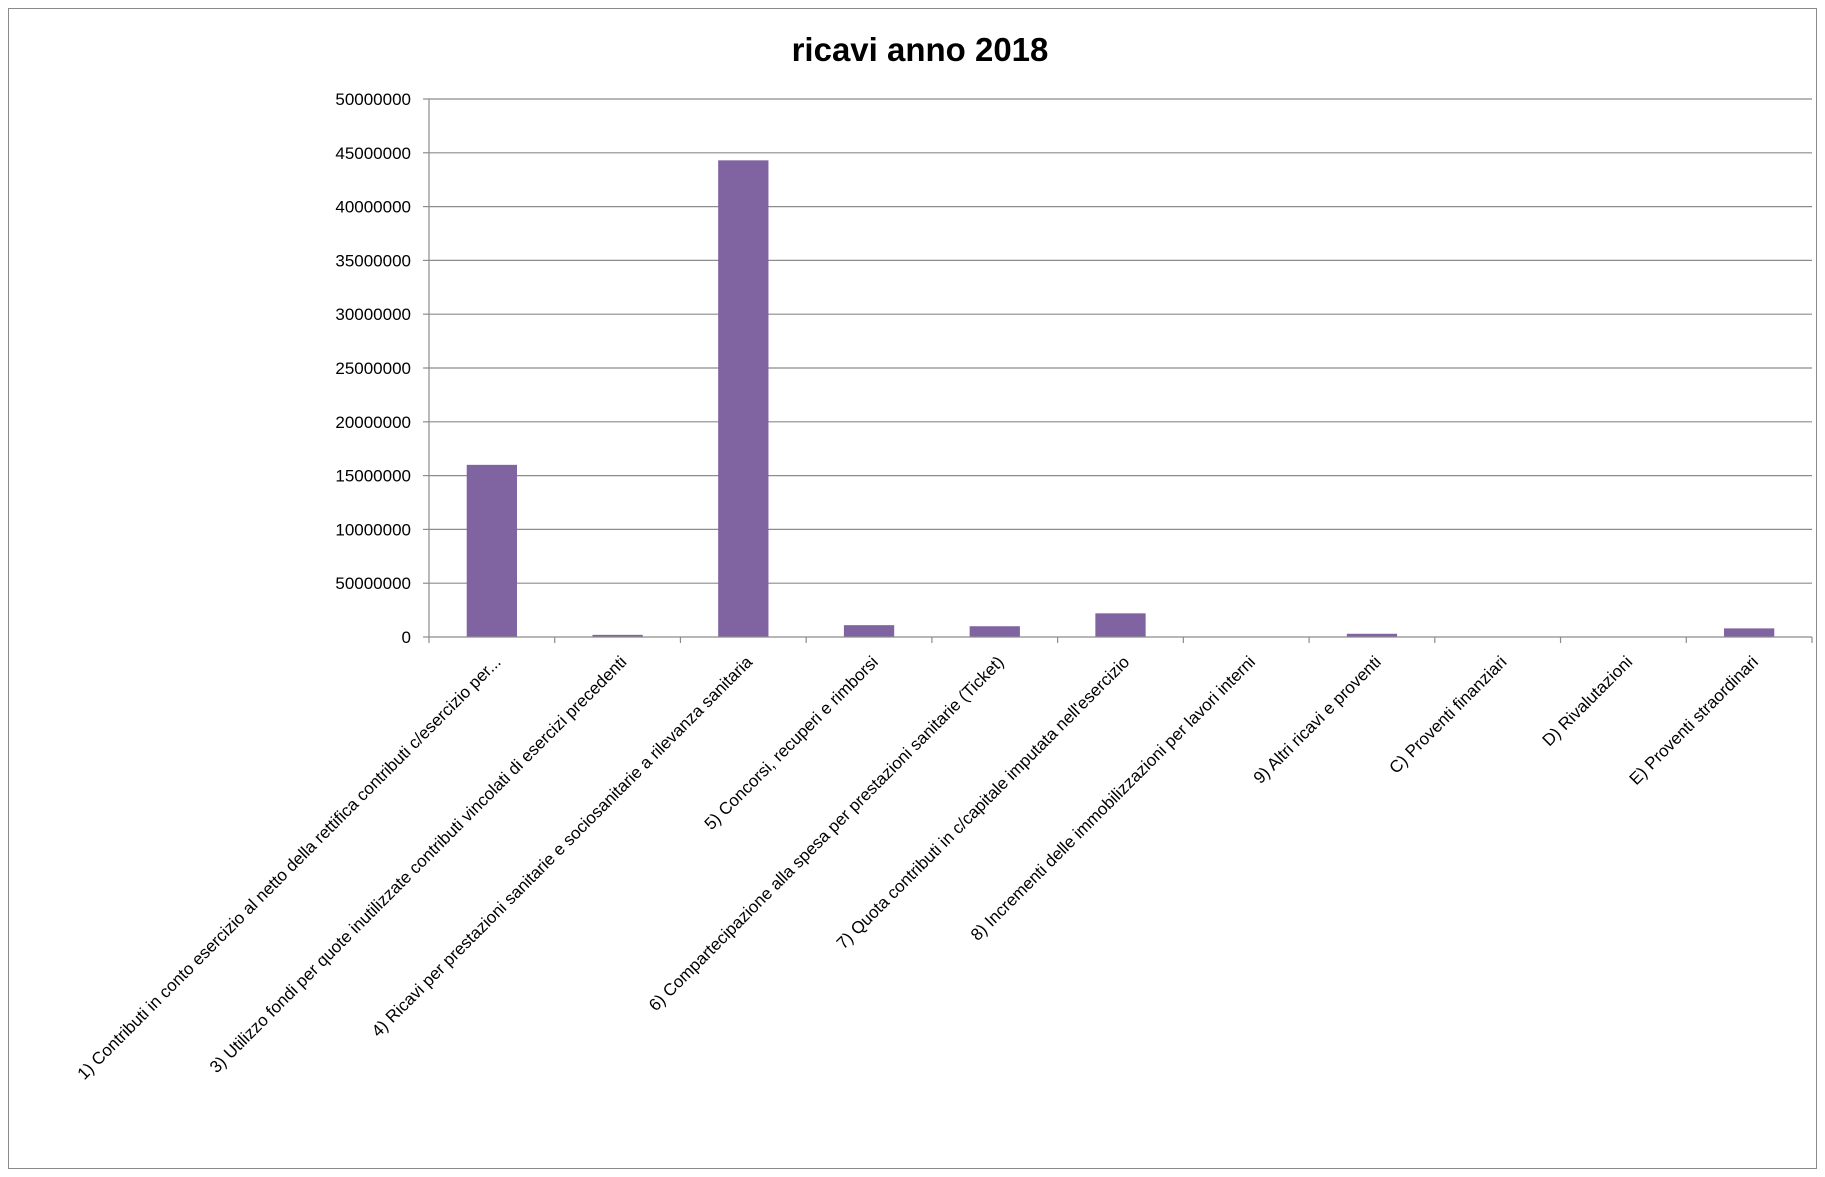 This screenshot has height=1177, width=1825. Describe the element at coordinates (406, 637) in the screenshot. I see `y-tick-label: 0` at that location.